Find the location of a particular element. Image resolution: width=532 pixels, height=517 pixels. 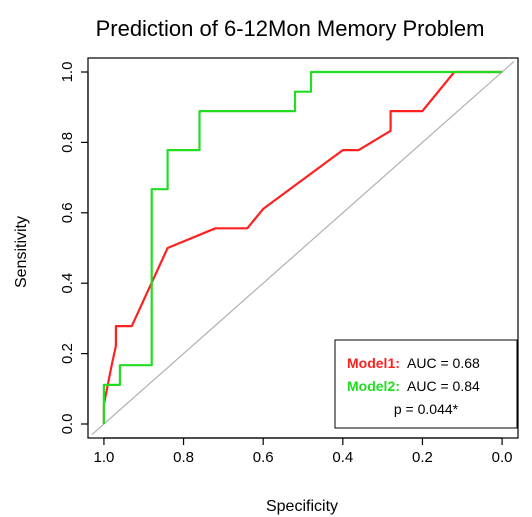

x-tick-label: 1.0 is located at coordinates (103, 457).